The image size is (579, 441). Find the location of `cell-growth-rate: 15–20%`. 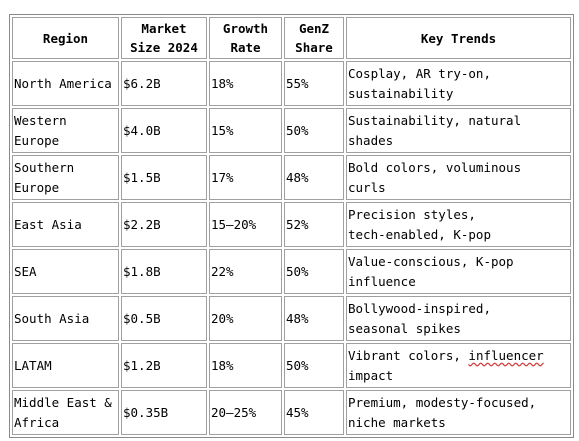

cell-growth-rate: 15–20% is located at coordinates (245, 224).